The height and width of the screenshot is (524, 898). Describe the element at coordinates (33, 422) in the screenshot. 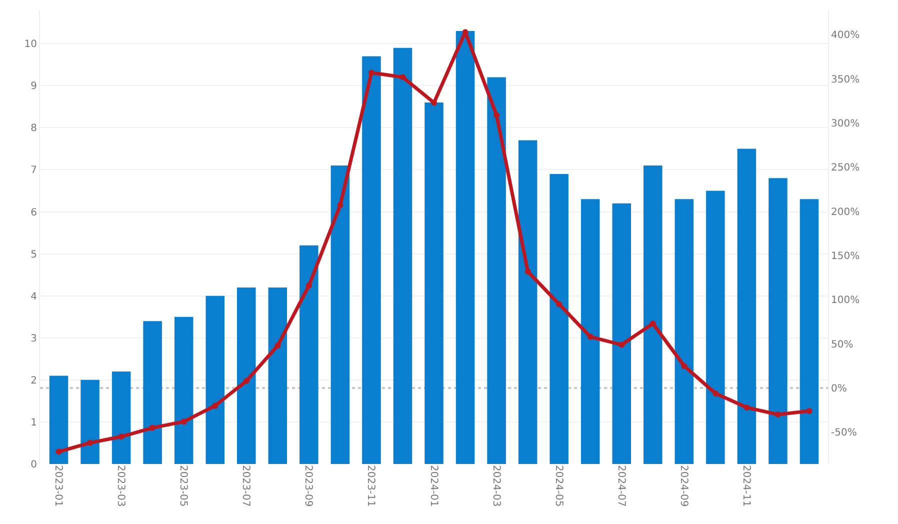

I see `y-tick-label: 1` at that location.